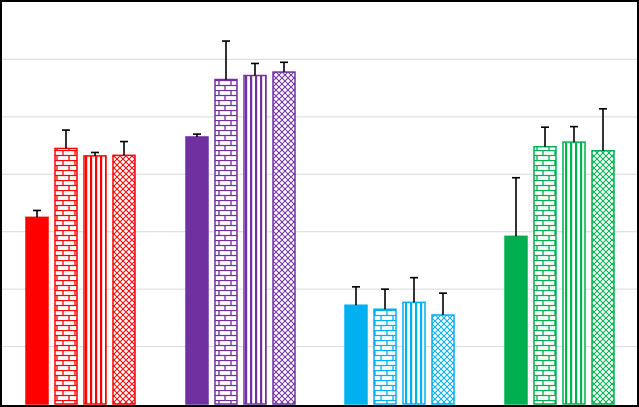  Describe the element at coordinates (414, 353) in the screenshot. I see `bar-group-3-vertical` at that location.